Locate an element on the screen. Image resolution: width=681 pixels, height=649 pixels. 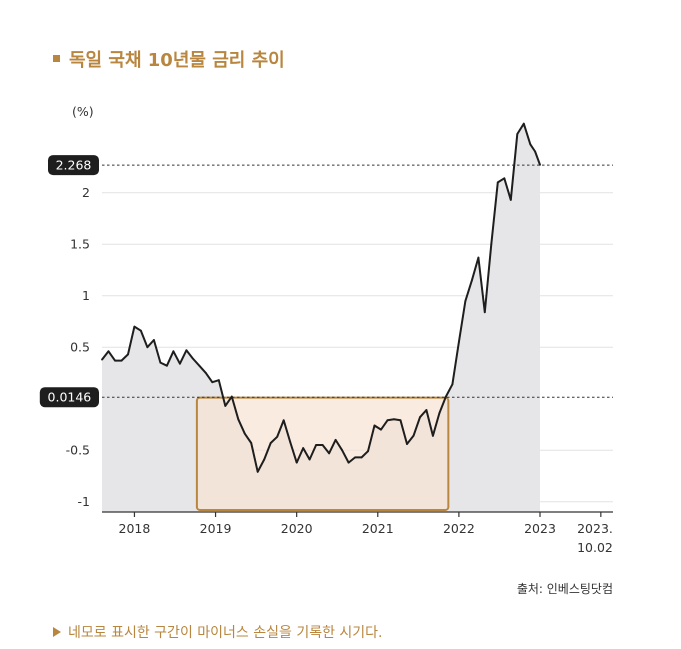
x-tick-label: 2018 is located at coordinates (135, 528).